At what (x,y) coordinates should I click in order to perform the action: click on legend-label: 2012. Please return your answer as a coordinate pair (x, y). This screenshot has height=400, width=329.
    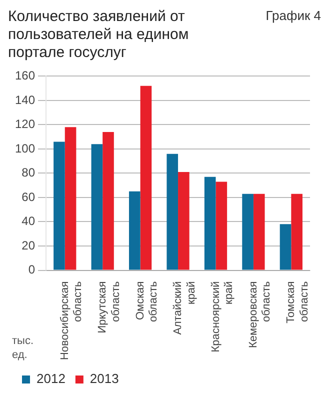
    Looking at the image, I should click on (51, 378).